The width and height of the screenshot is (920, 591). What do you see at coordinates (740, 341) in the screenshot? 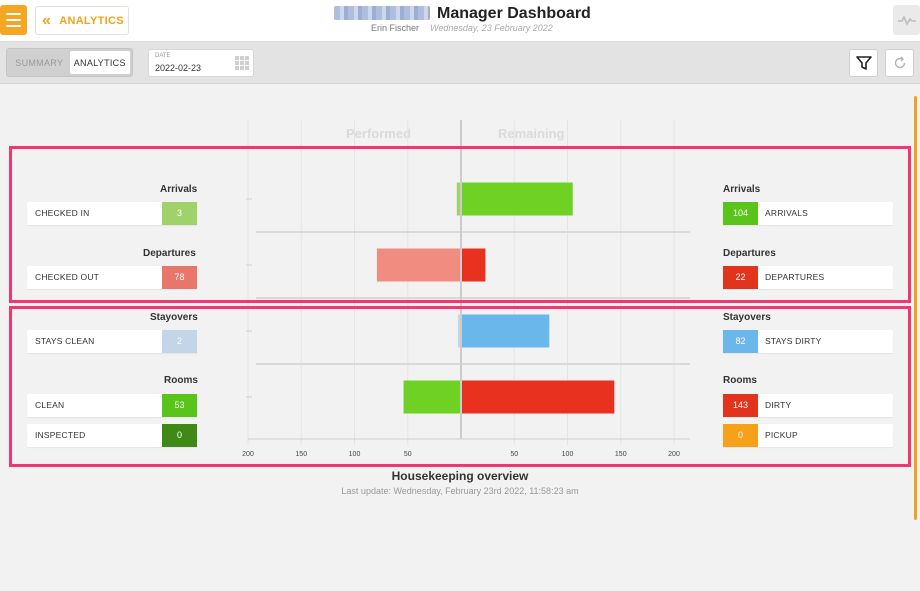
I see `stays-dirty-value: 82` at bounding box center [740, 341].